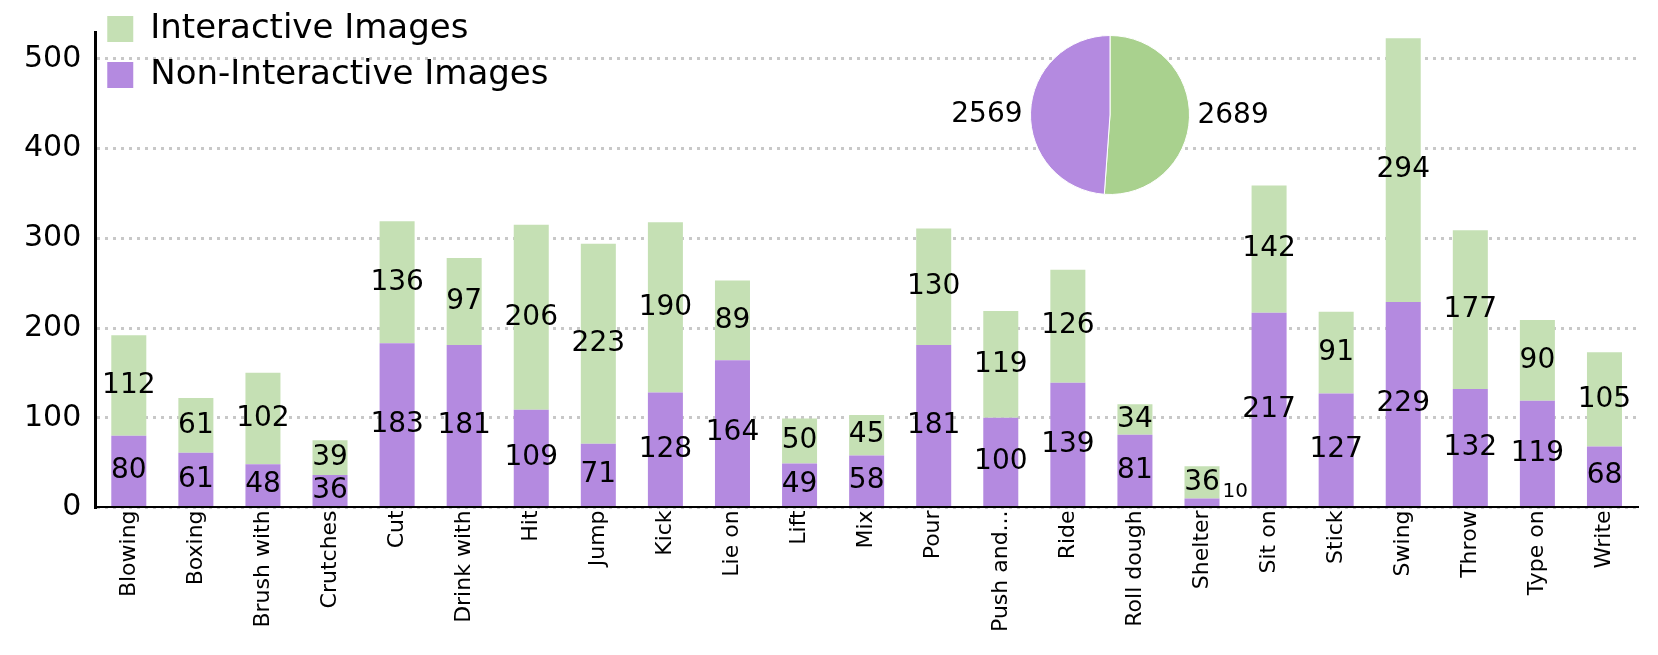  What do you see at coordinates (128, 469) in the screenshot?
I see `data-label: 80` at bounding box center [128, 469].